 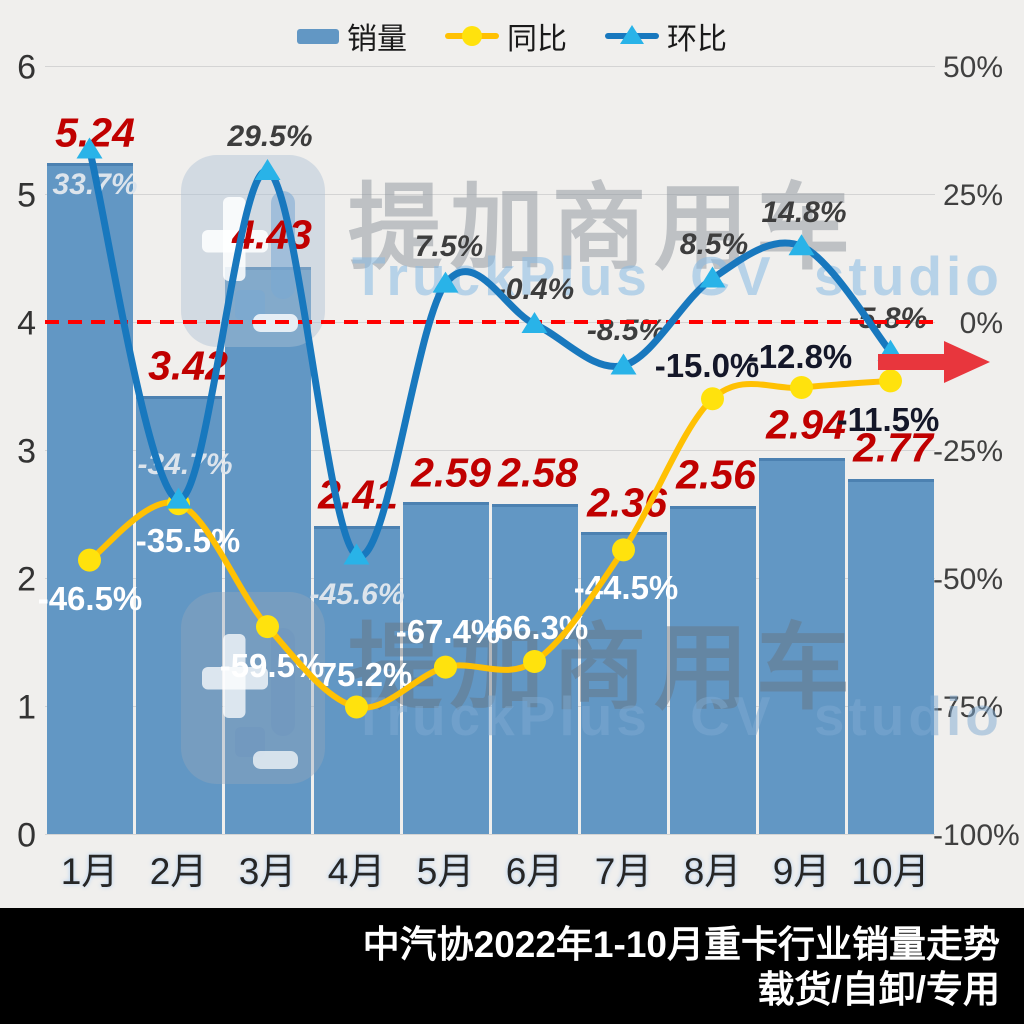 I want to click on bar-value-label: 2.36, so click(x=627, y=502).